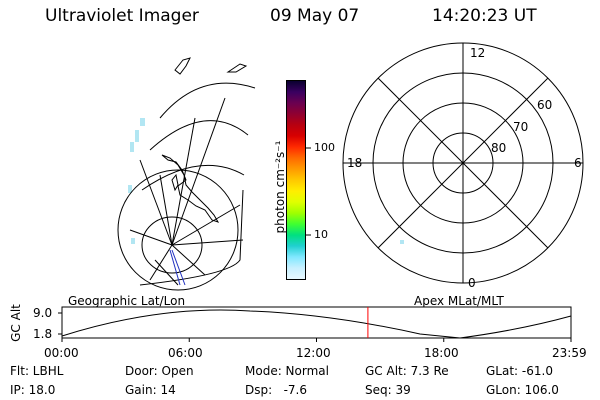 This screenshot has width=600, height=400. Describe the element at coordinates (388, 390) in the screenshot. I see `status-seq: Seq: 39` at that location.